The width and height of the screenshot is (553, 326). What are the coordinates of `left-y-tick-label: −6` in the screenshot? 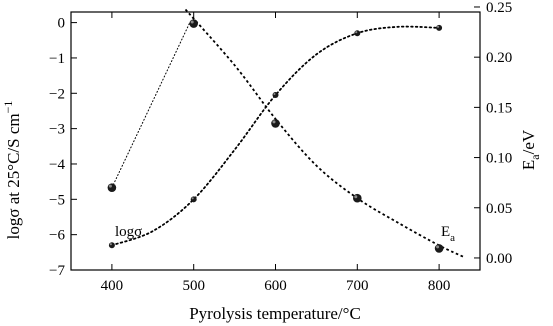 It's located at (57, 236).